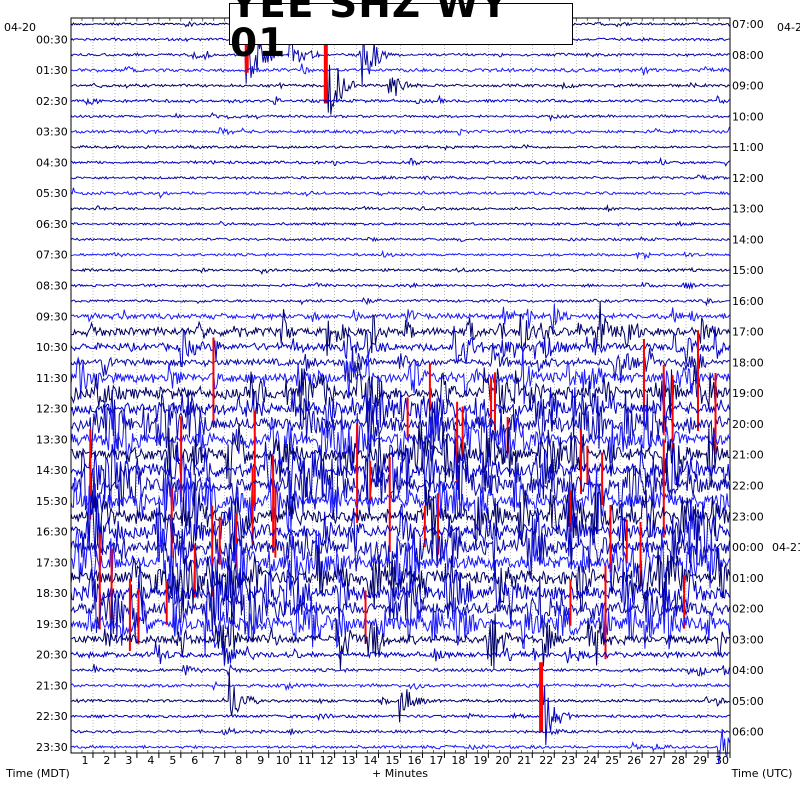 This screenshot has width=800, height=800. What do you see at coordinates (52, 224) in the screenshot?
I see `left-time-label: 06:30` at bounding box center [52, 224].